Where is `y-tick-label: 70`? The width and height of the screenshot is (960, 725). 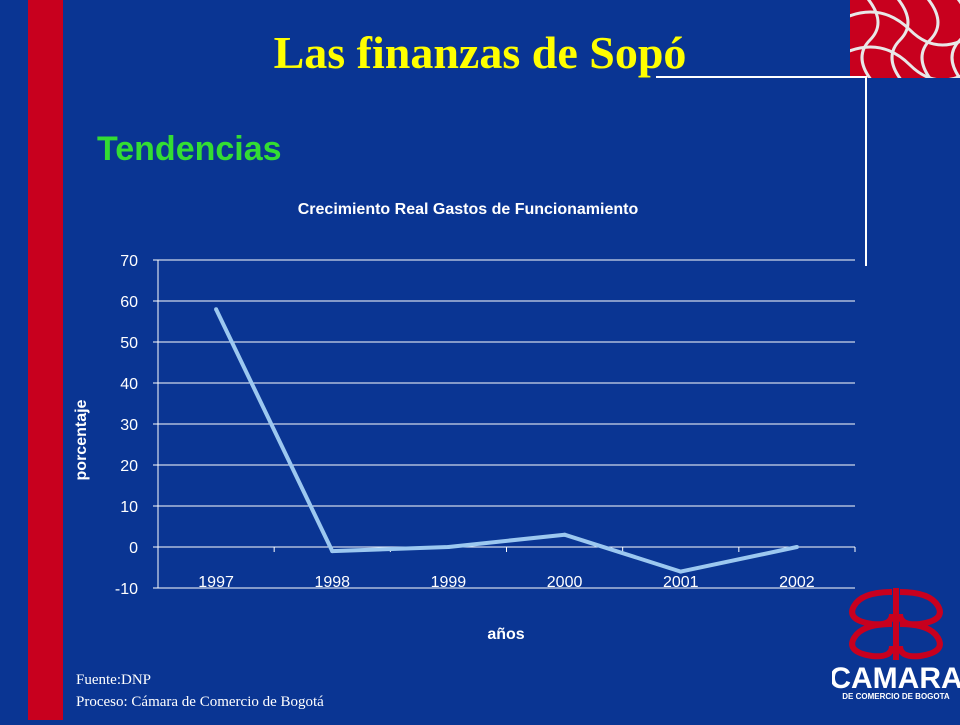
y-tick-label: 70 is located at coordinates (129, 261).